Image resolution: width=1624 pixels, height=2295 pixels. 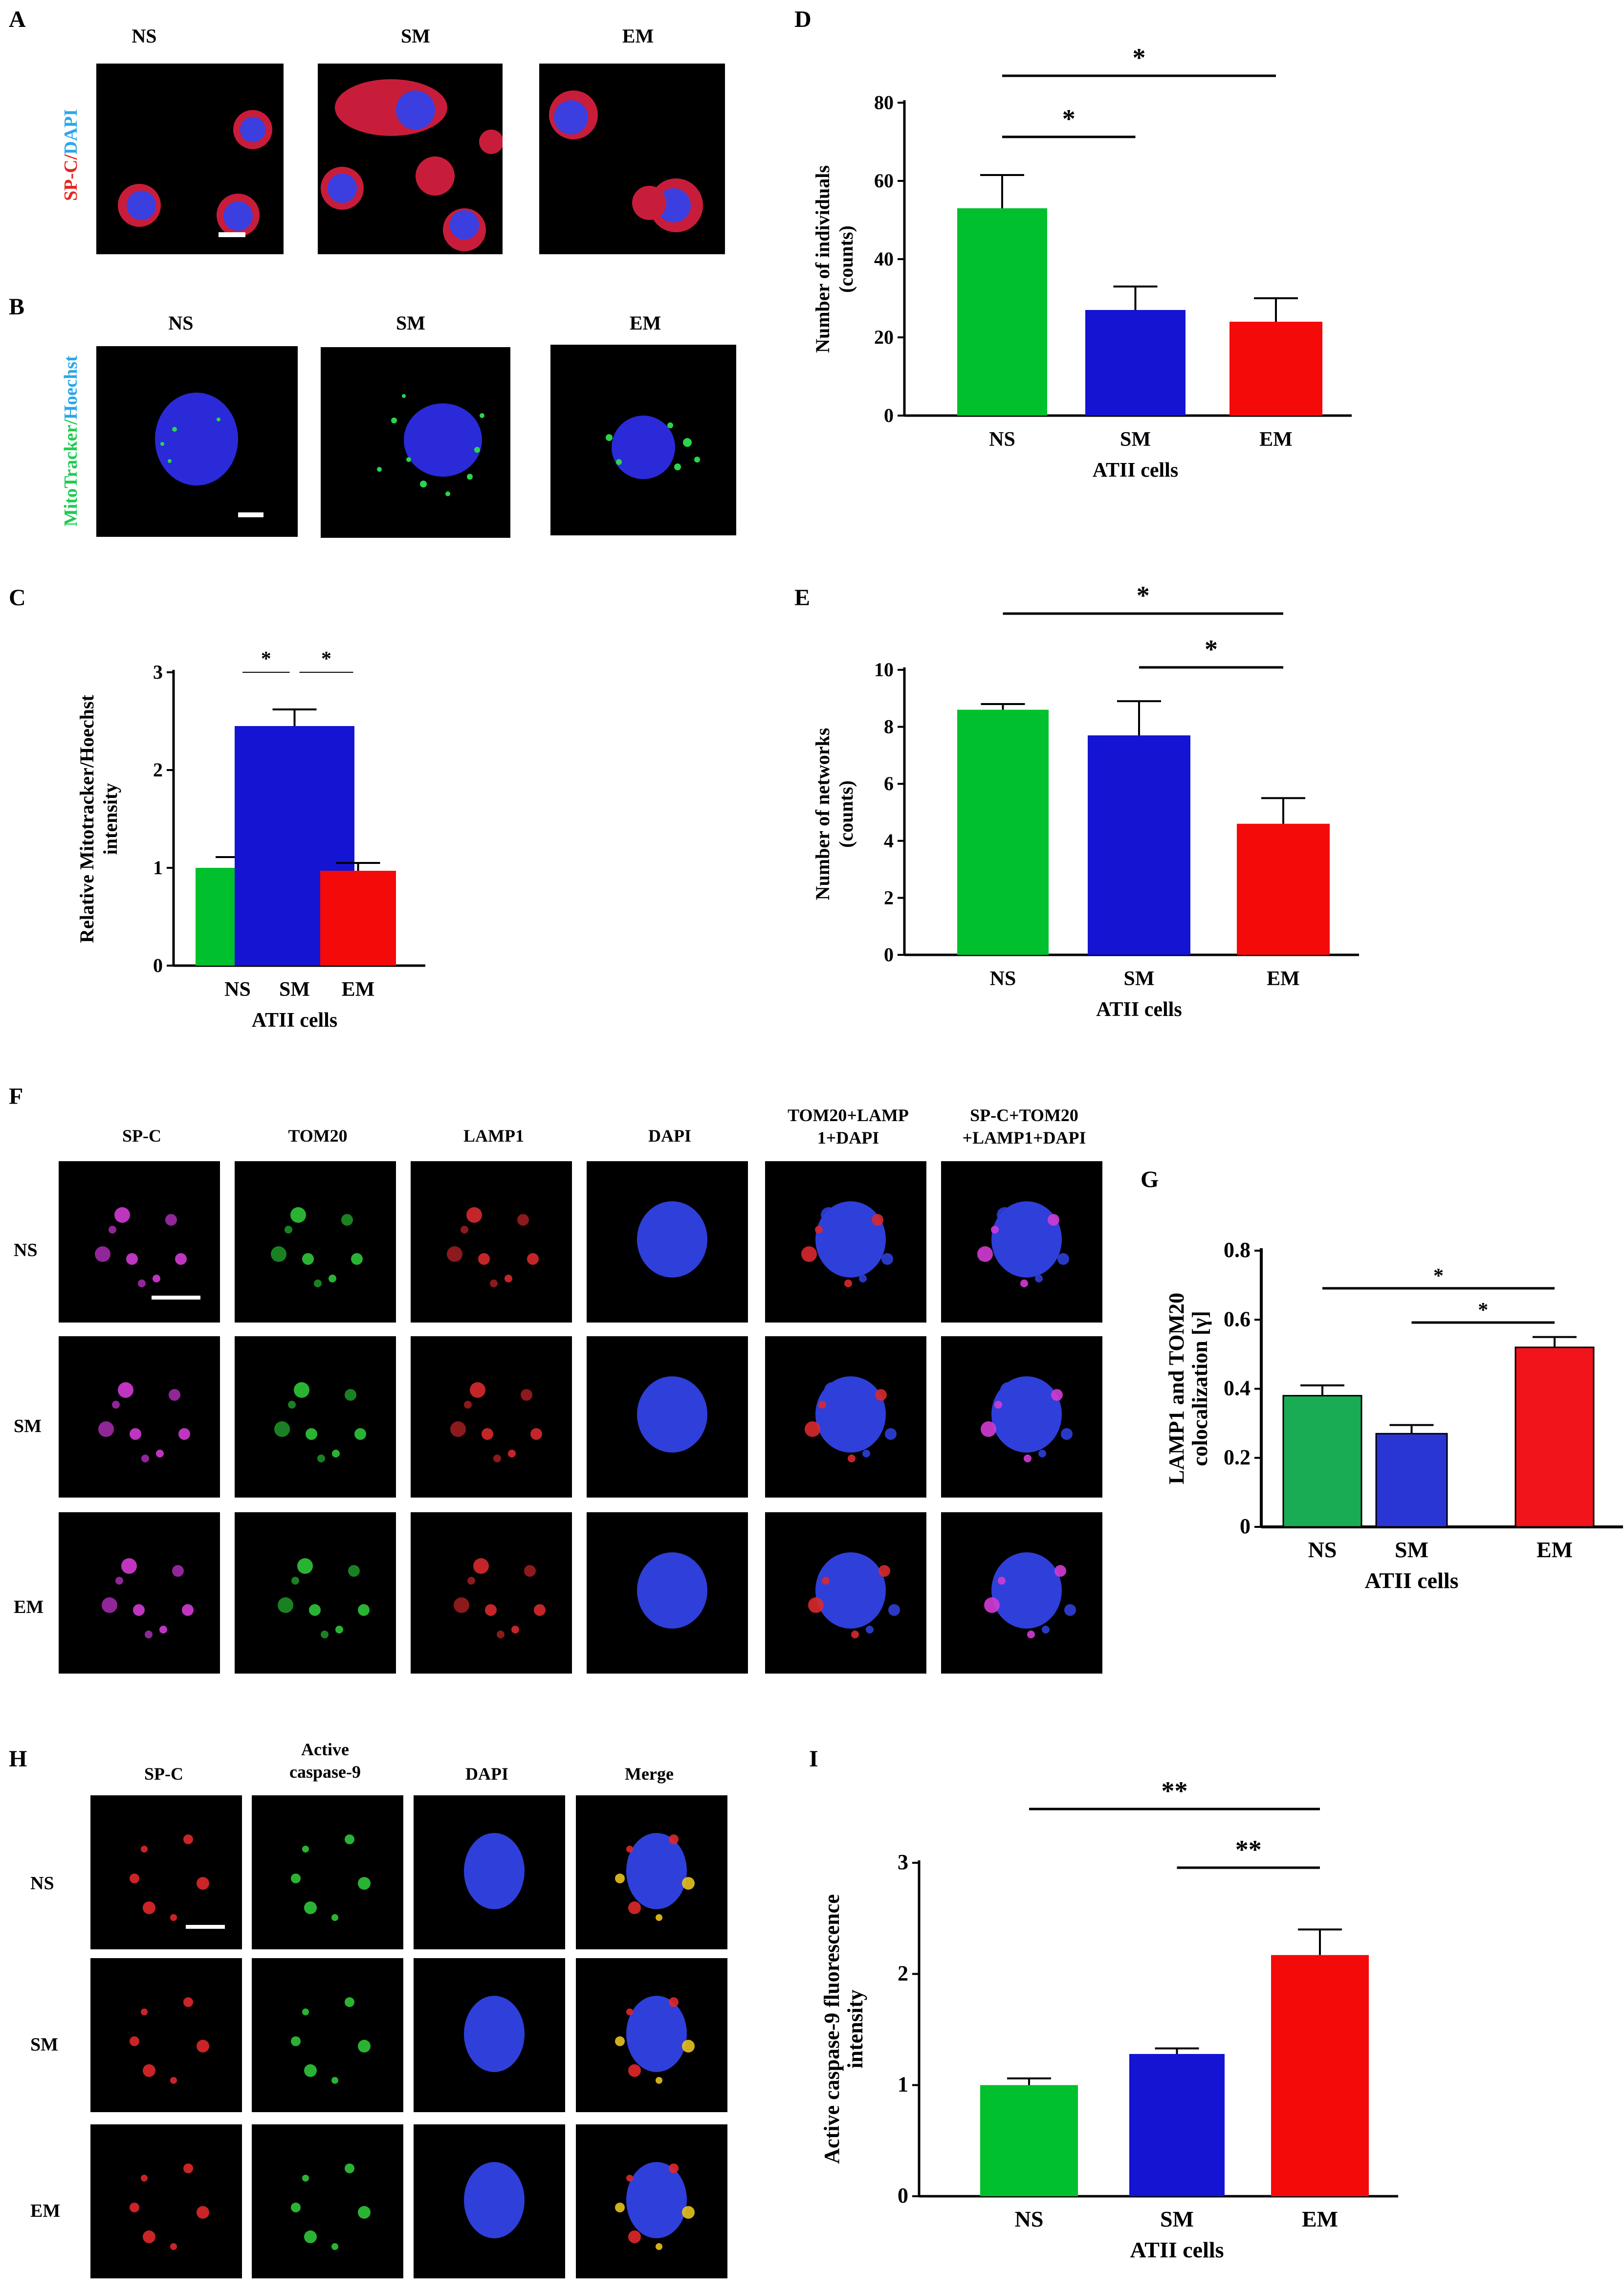 I want to click on micrograph-a-ns, so click(x=190, y=159).